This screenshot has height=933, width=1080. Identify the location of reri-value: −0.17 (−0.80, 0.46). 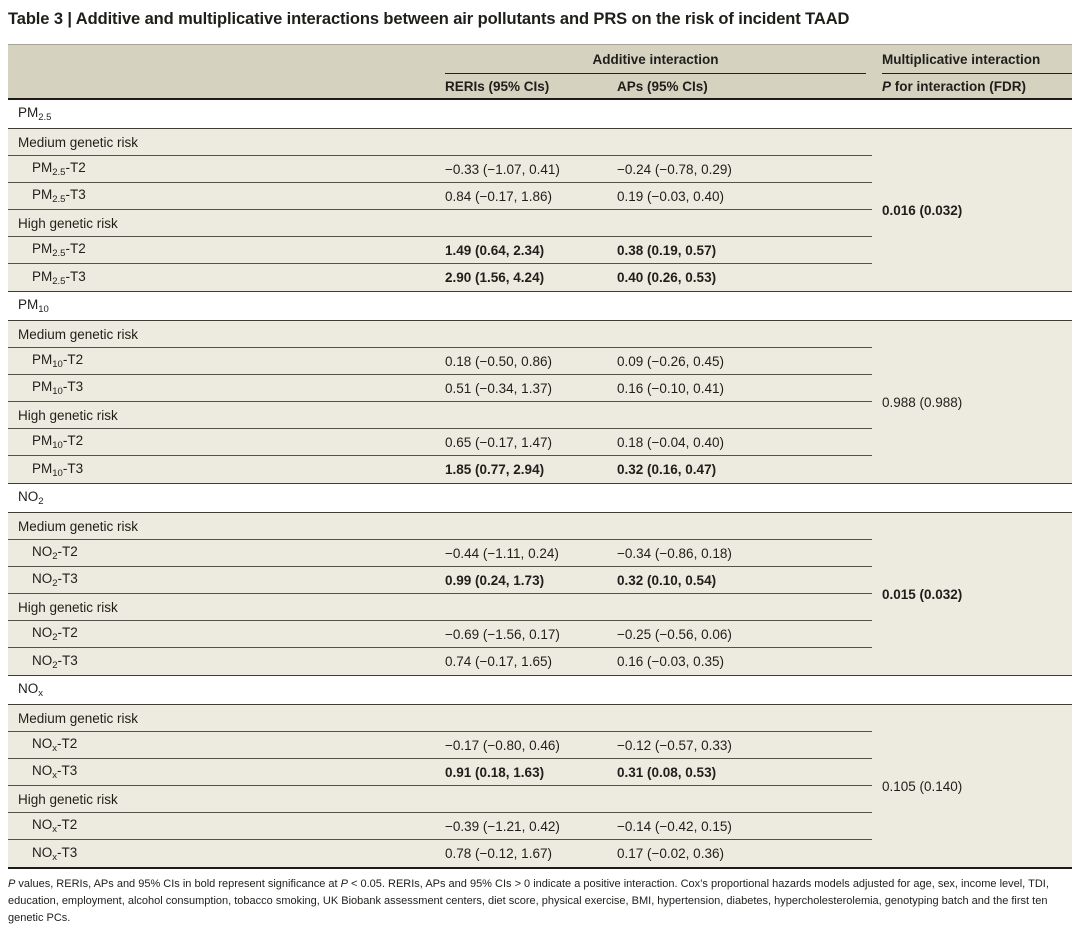
(502, 745).